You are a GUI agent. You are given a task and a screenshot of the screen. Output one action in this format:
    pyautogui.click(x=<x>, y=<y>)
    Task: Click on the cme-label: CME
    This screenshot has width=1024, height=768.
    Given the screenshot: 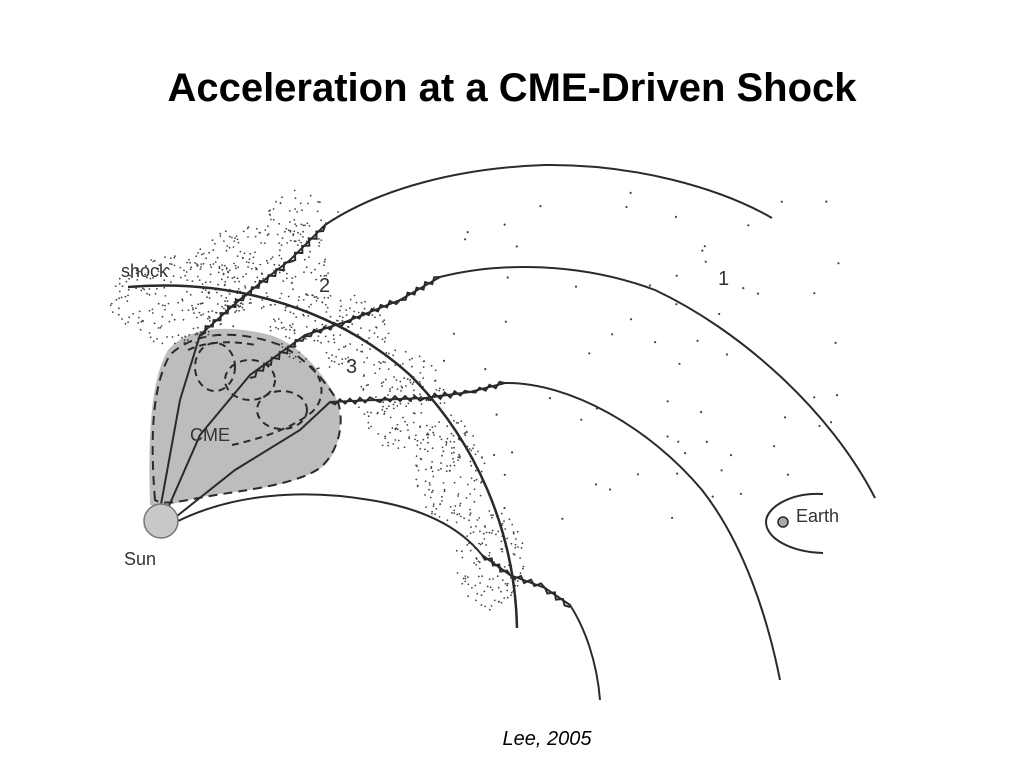 What is the action you would take?
    pyautogui.click(x=210, y=435)
    